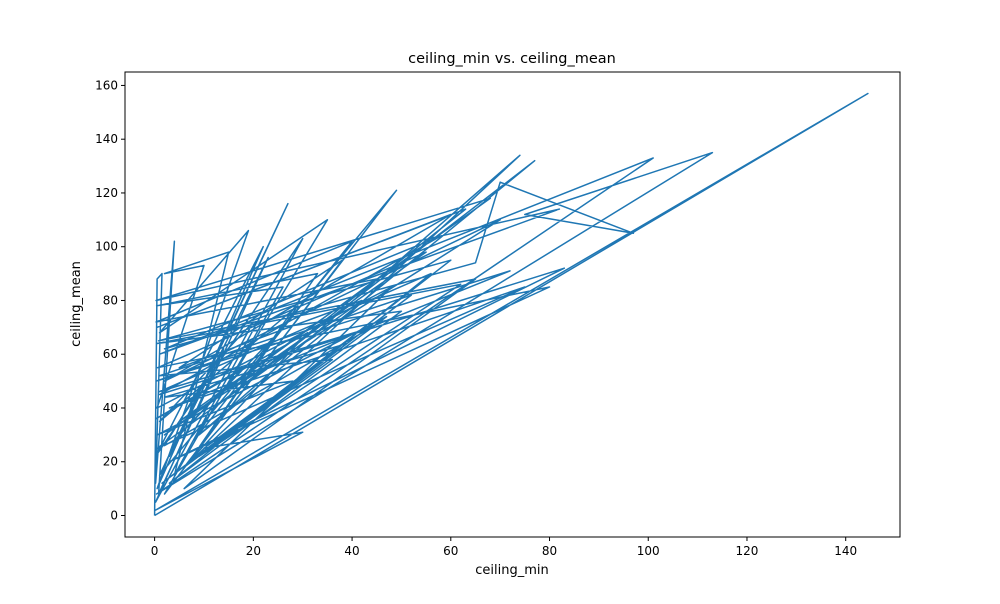 This screenshot has height=604, width=1000. I want to click on y-tick-label: 120, so click(106, 193).